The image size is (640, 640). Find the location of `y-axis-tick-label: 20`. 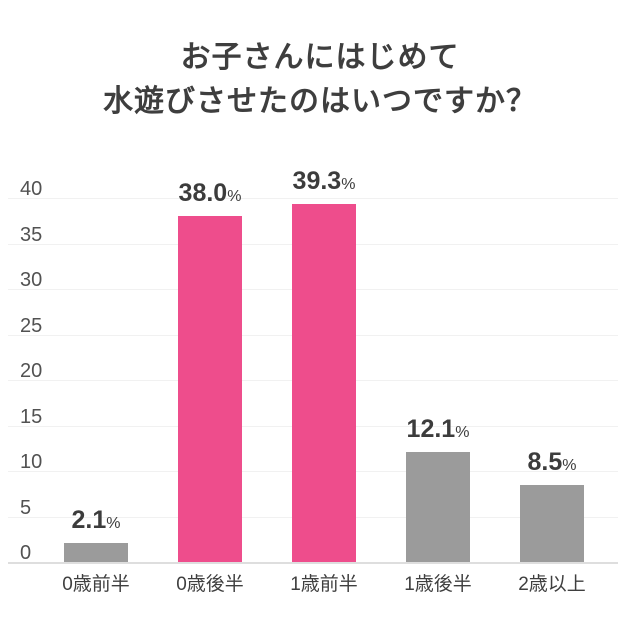

y-axis-tick-label: 20 is located at coordinates (31, 371).